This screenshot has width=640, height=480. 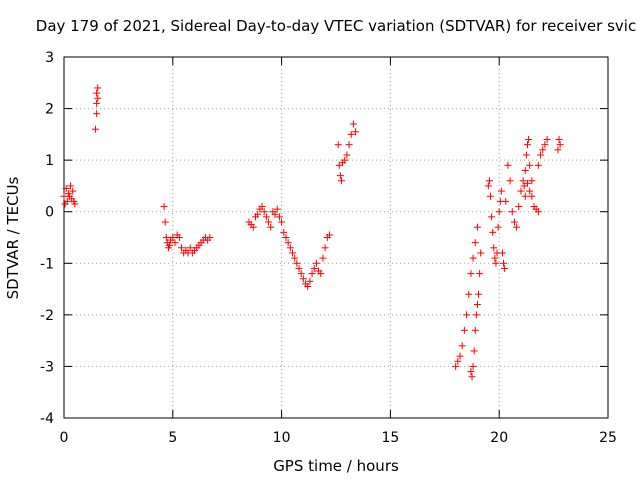 What do you see at coordinates (390, 438) in the screenshot?
I see `x-tick-label: 15` at bounding box center [390, 438].